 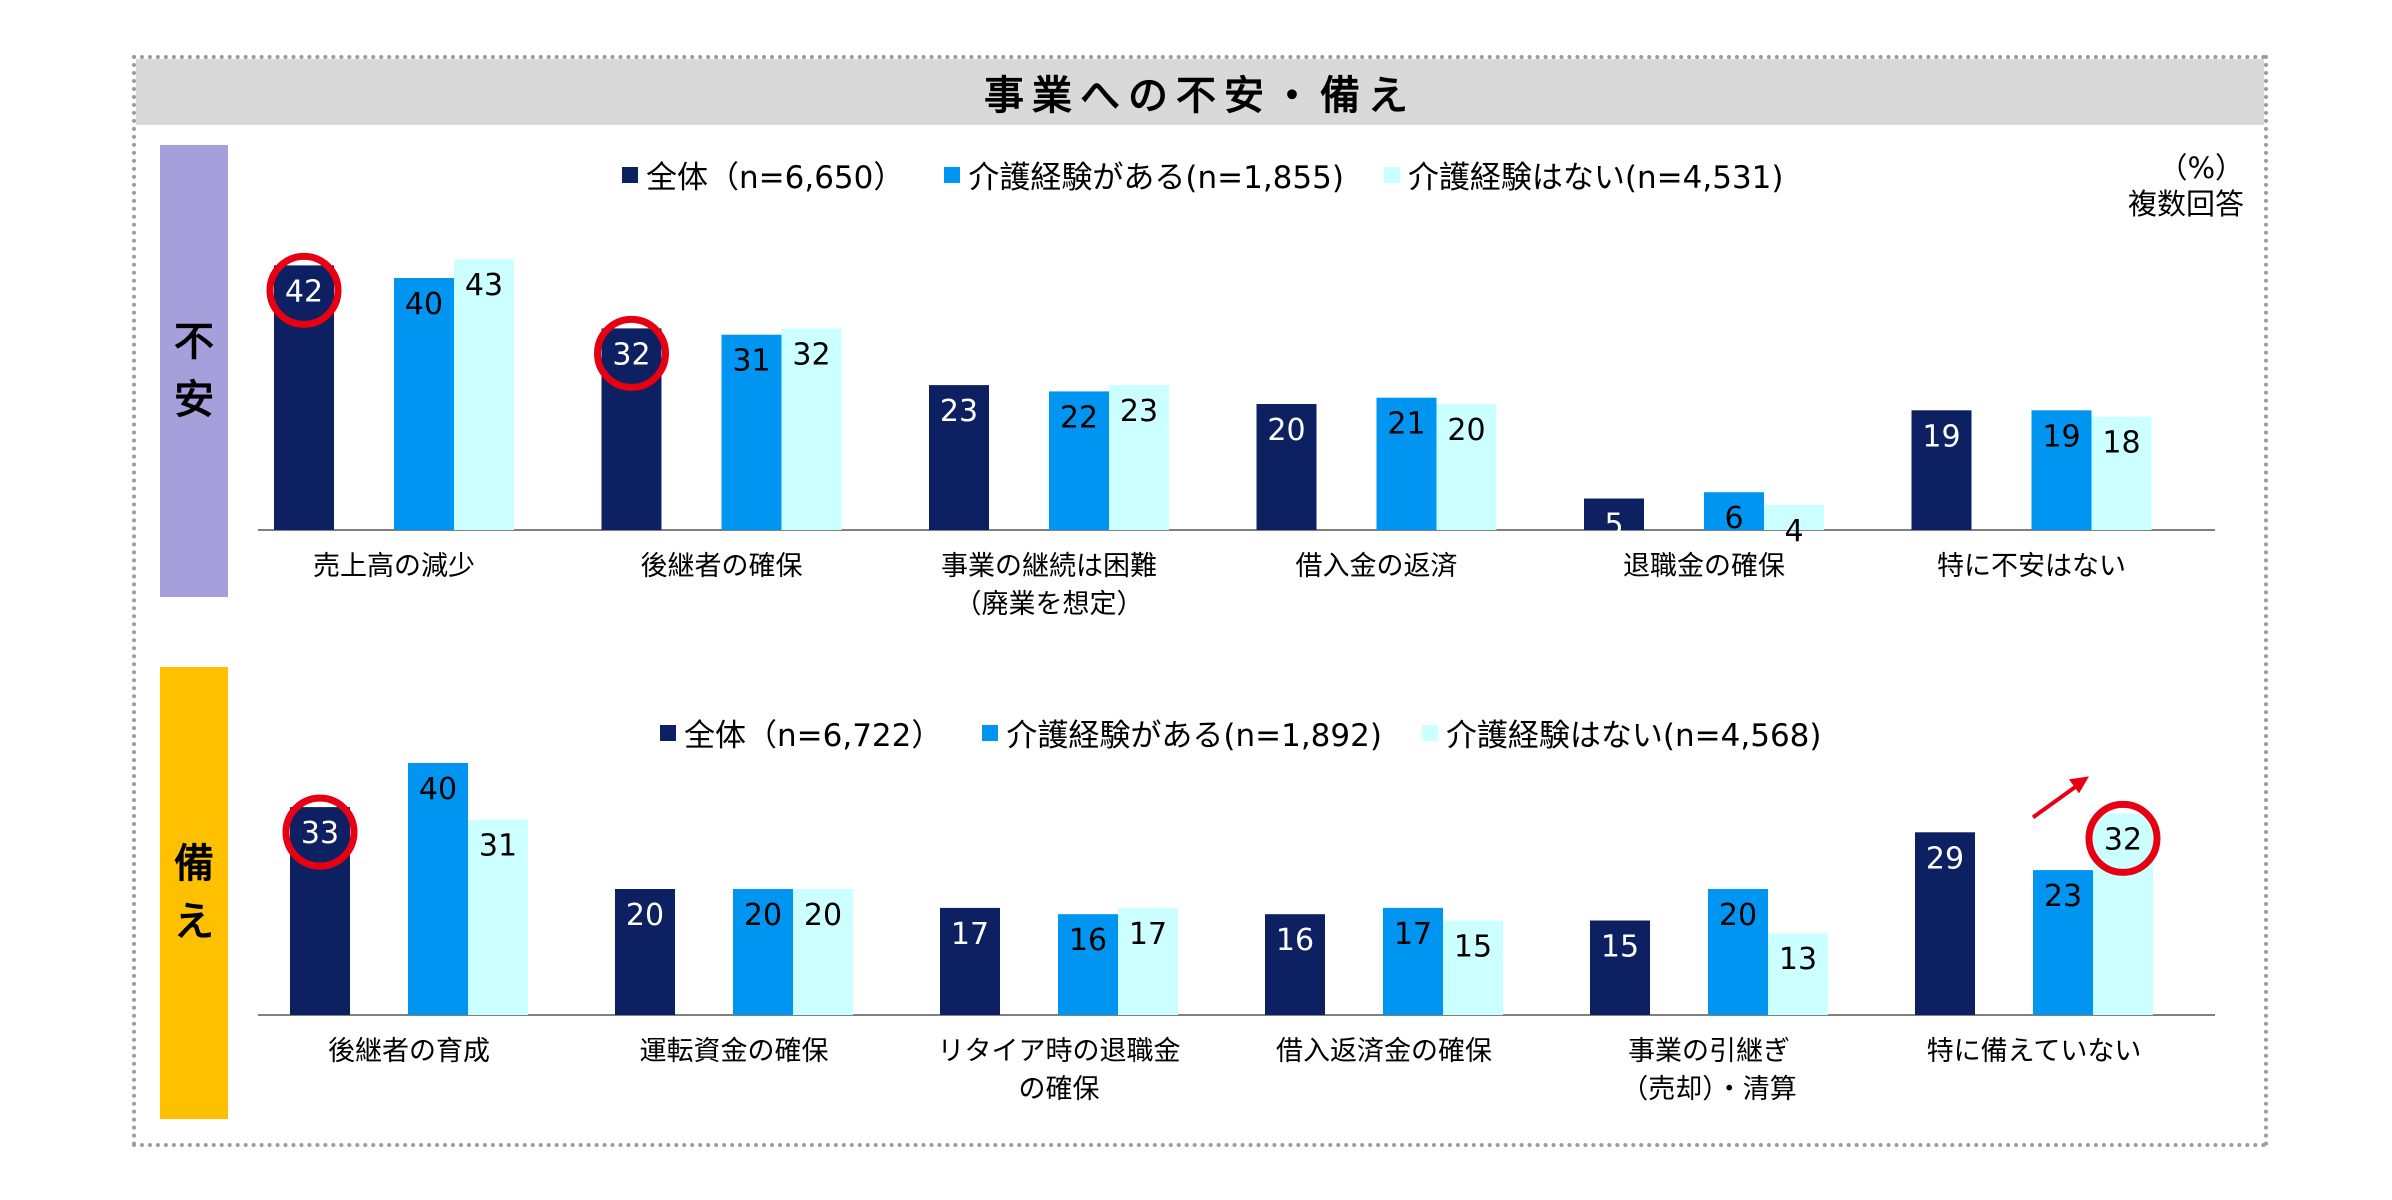 I want to click on legend-label: 介護経験がある(n=1,892), so click(x=1194, y=736).